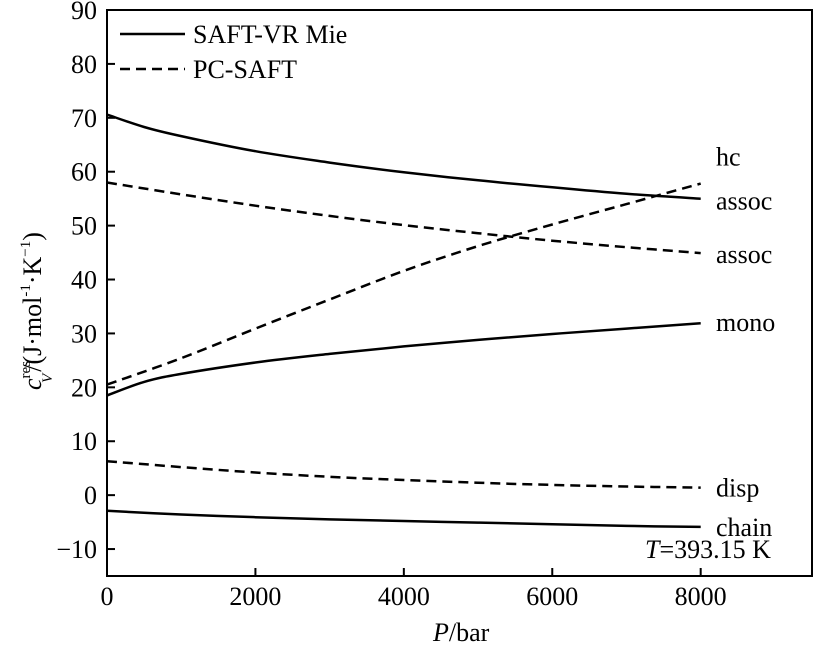 The width and height of the screenshot is (832, 653). I want to click on x-axis-label: P/bar, so click(461, 632).